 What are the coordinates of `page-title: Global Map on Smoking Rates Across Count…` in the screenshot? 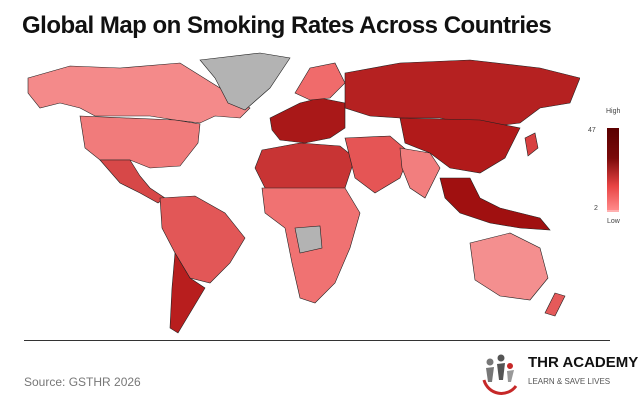 It's located at (287, 25).